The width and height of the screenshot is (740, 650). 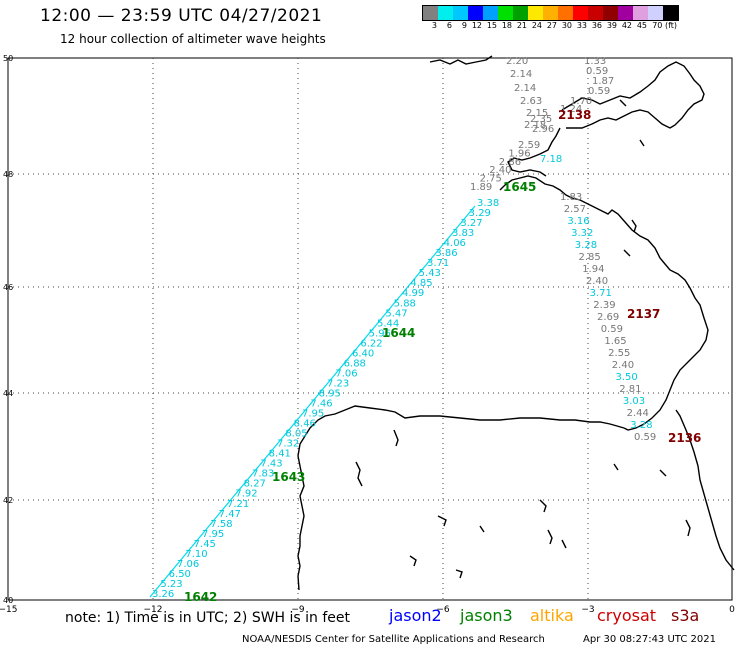 I want to click on swh-label: 3.32, so click(x=582, y=233).